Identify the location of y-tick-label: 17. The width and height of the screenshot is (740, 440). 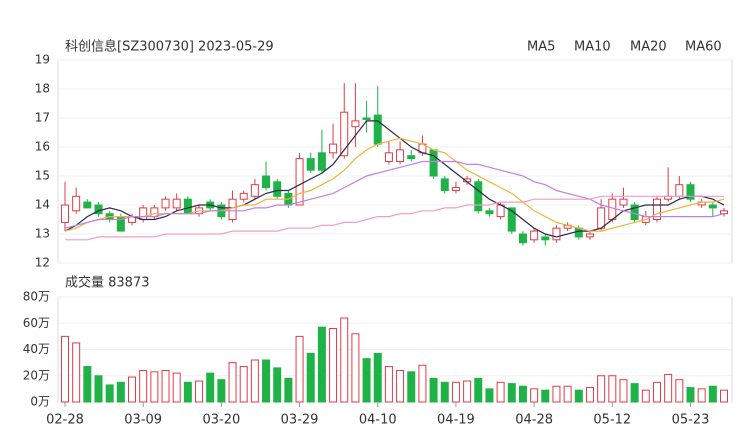
(42, 118).